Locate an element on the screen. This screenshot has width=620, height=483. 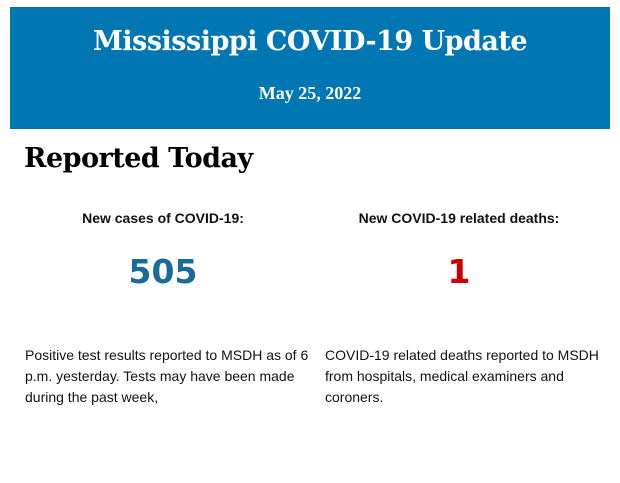
report-date: May 25, 2022 is located at coordinates (310, 93).